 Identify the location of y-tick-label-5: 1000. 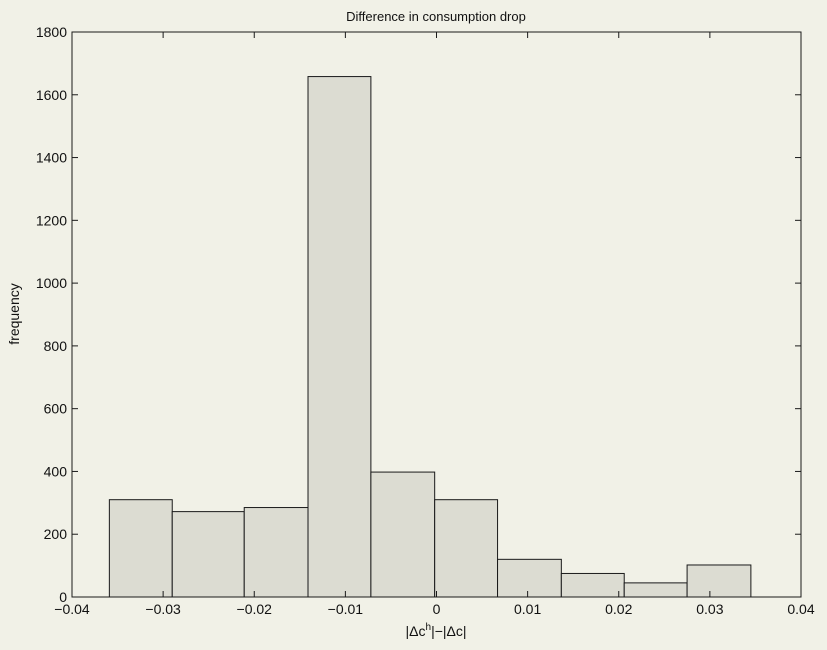
(51, 283).